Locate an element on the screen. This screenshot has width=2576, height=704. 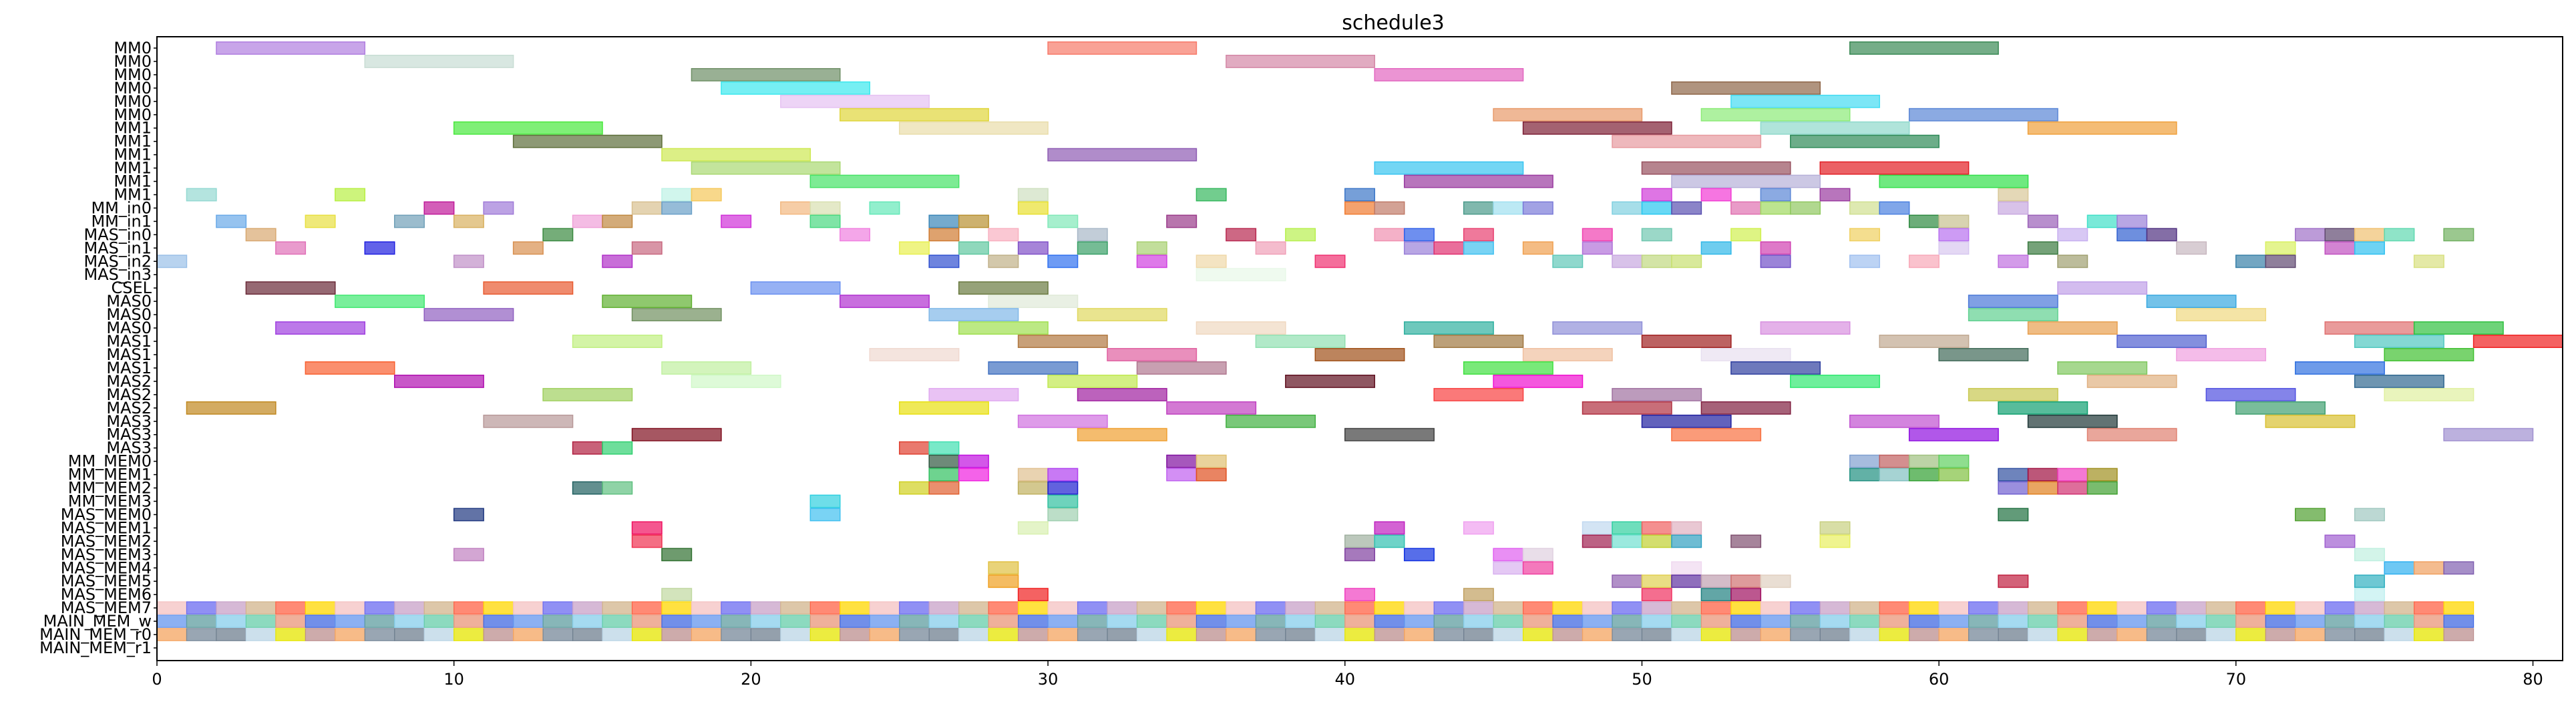
row-label: MM0 is located at coordinates (133, 74).